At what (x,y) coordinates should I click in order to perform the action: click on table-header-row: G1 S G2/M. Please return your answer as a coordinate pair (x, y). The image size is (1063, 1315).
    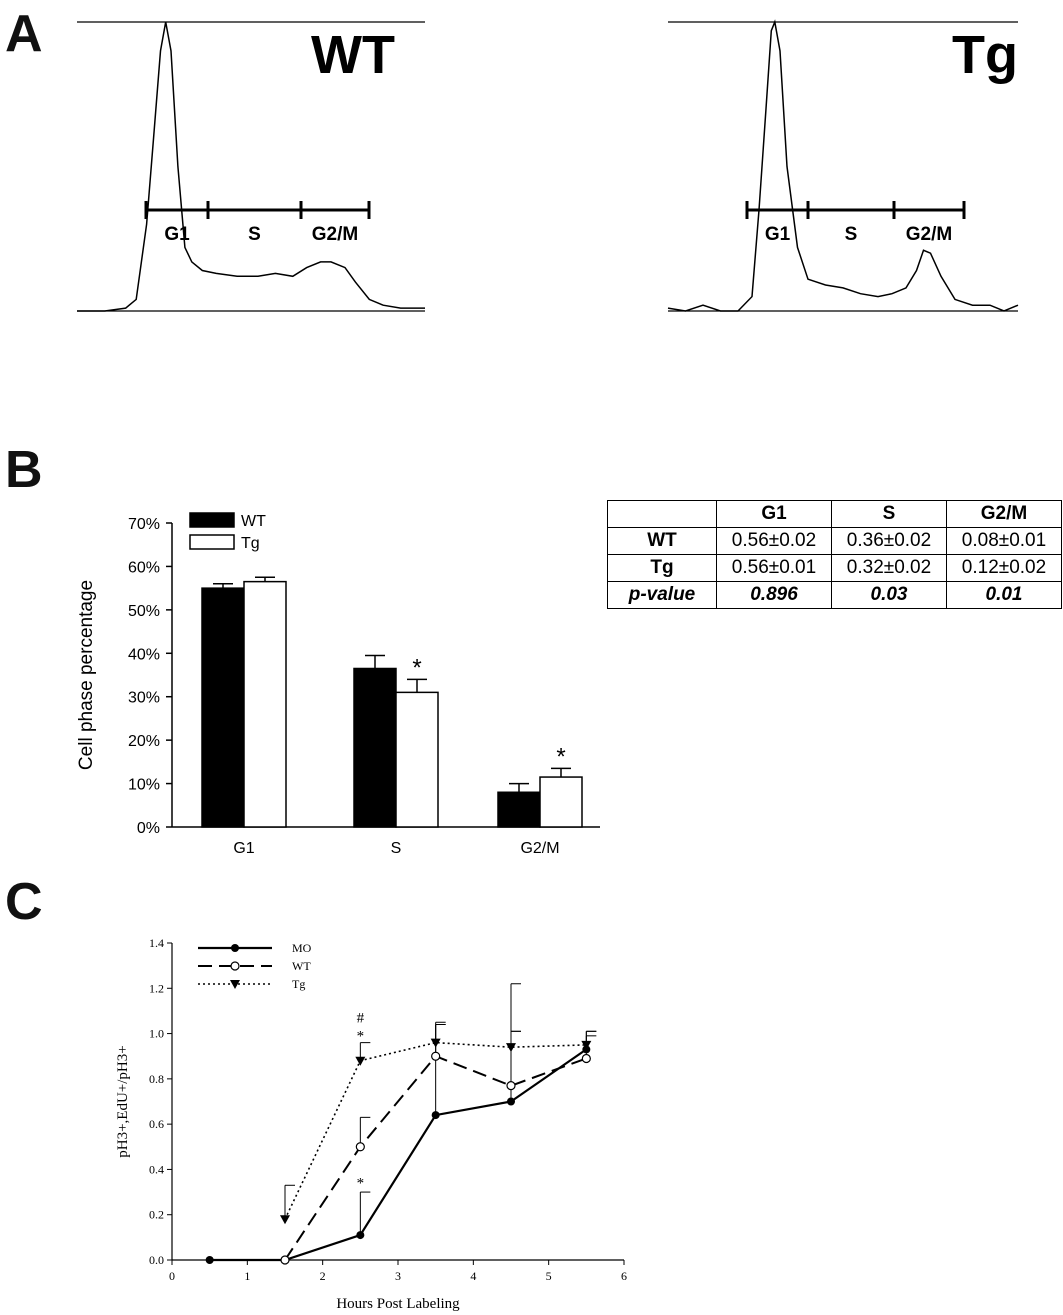
    Looking at the image, I should click on (834, 514).